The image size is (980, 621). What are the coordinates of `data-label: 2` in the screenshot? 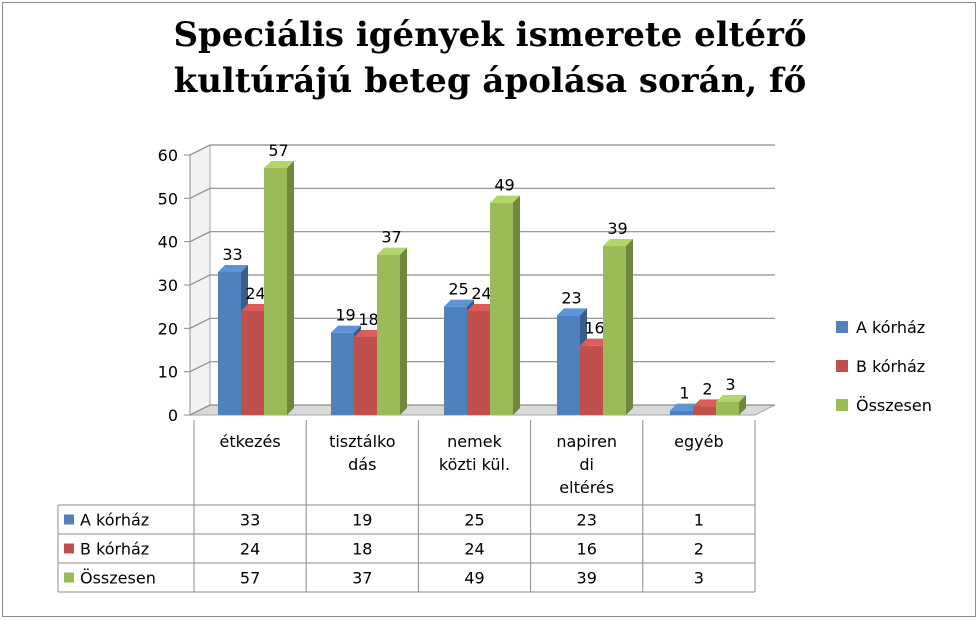 It's located at (707, 388).